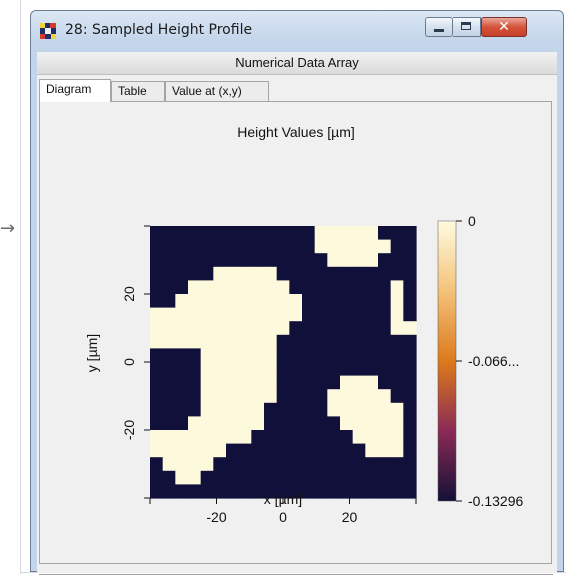 The width and height of the screenshot is (566, 575). Describe the element at coordinates (129, 294) in the screenshot. I see `y-tick-label: 20` at that location.